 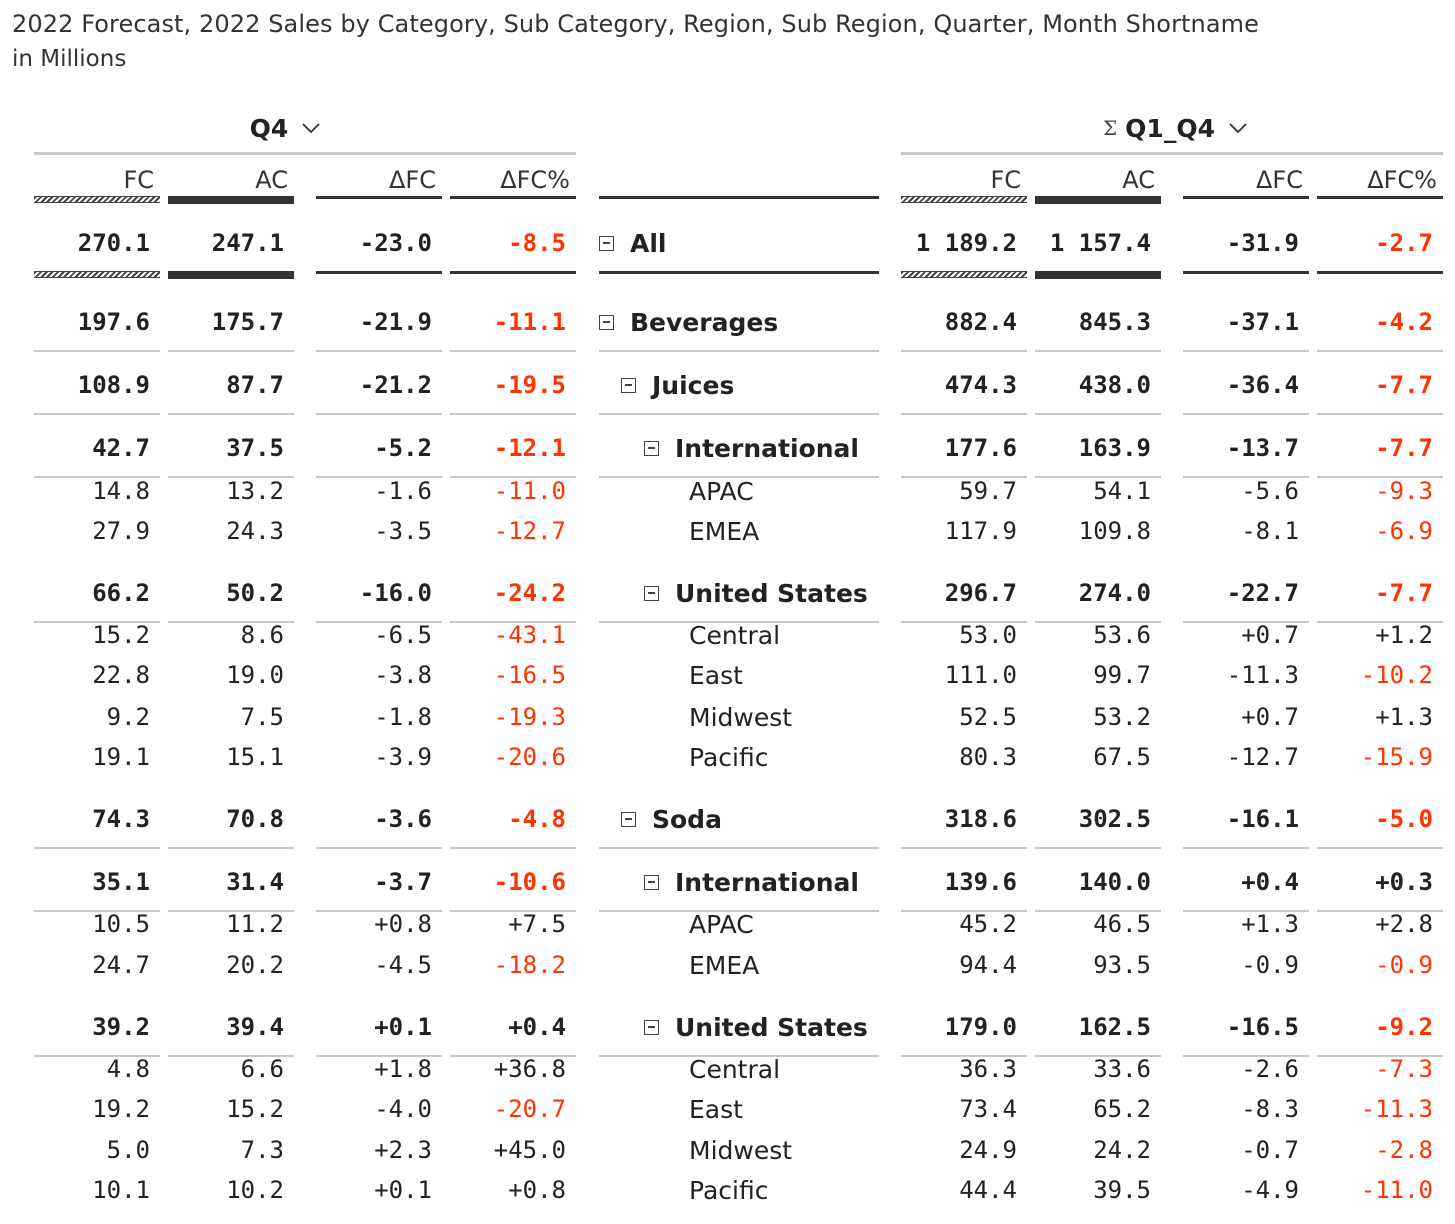 I want to click on q4-group-header: Q4, so click(x=285, y=128).